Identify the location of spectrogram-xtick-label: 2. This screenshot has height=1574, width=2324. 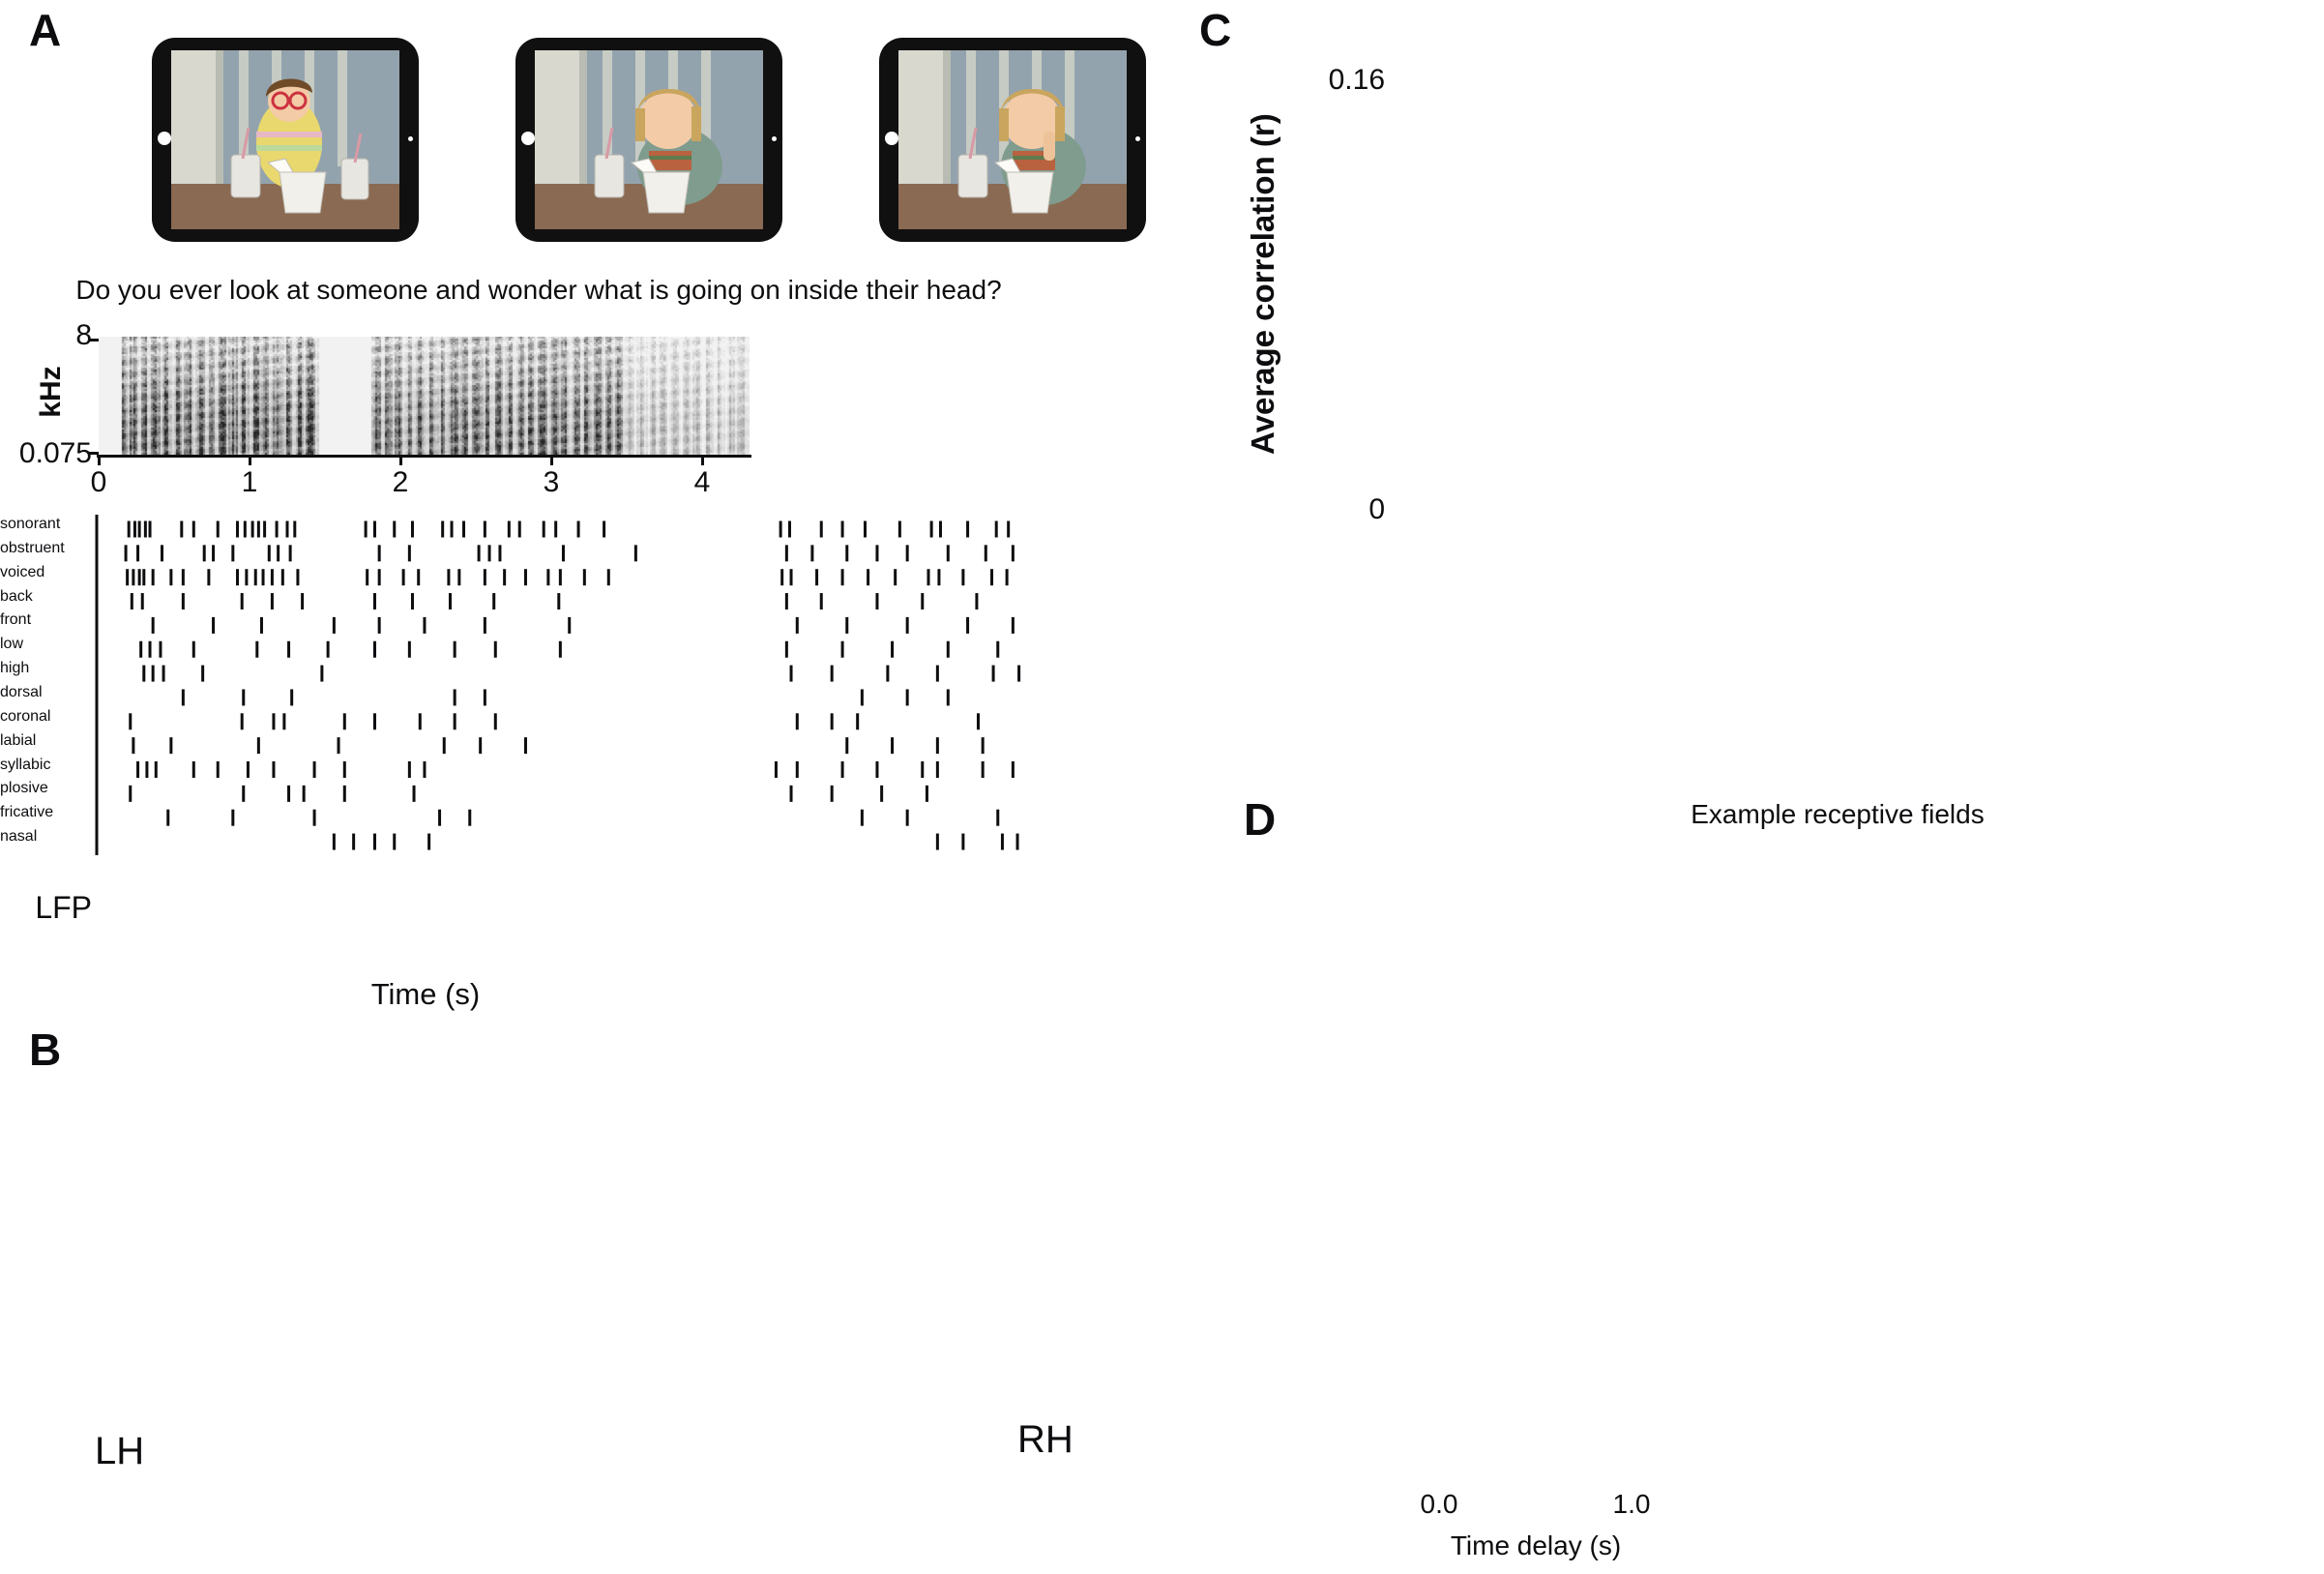
(400, 482).